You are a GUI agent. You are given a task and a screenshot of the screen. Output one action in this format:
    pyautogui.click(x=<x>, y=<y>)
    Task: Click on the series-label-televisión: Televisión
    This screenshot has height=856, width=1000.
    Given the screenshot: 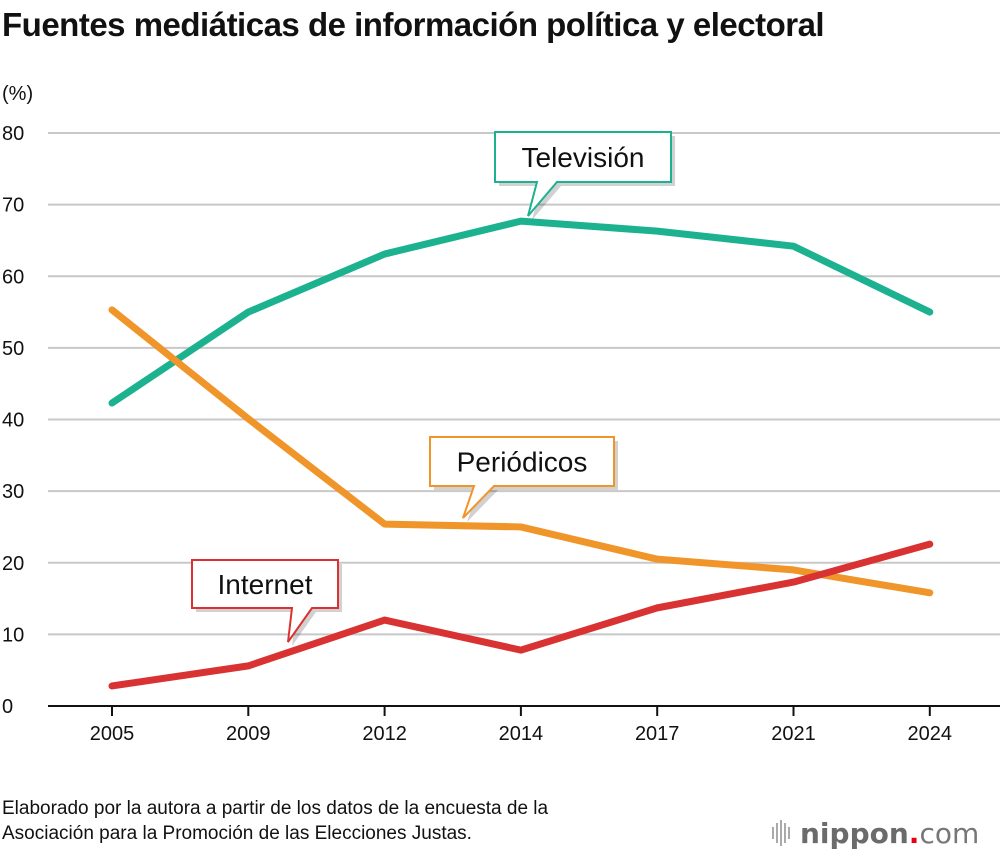 What is the action you would take?
    pyautogui.click(x=583, y=157)
    